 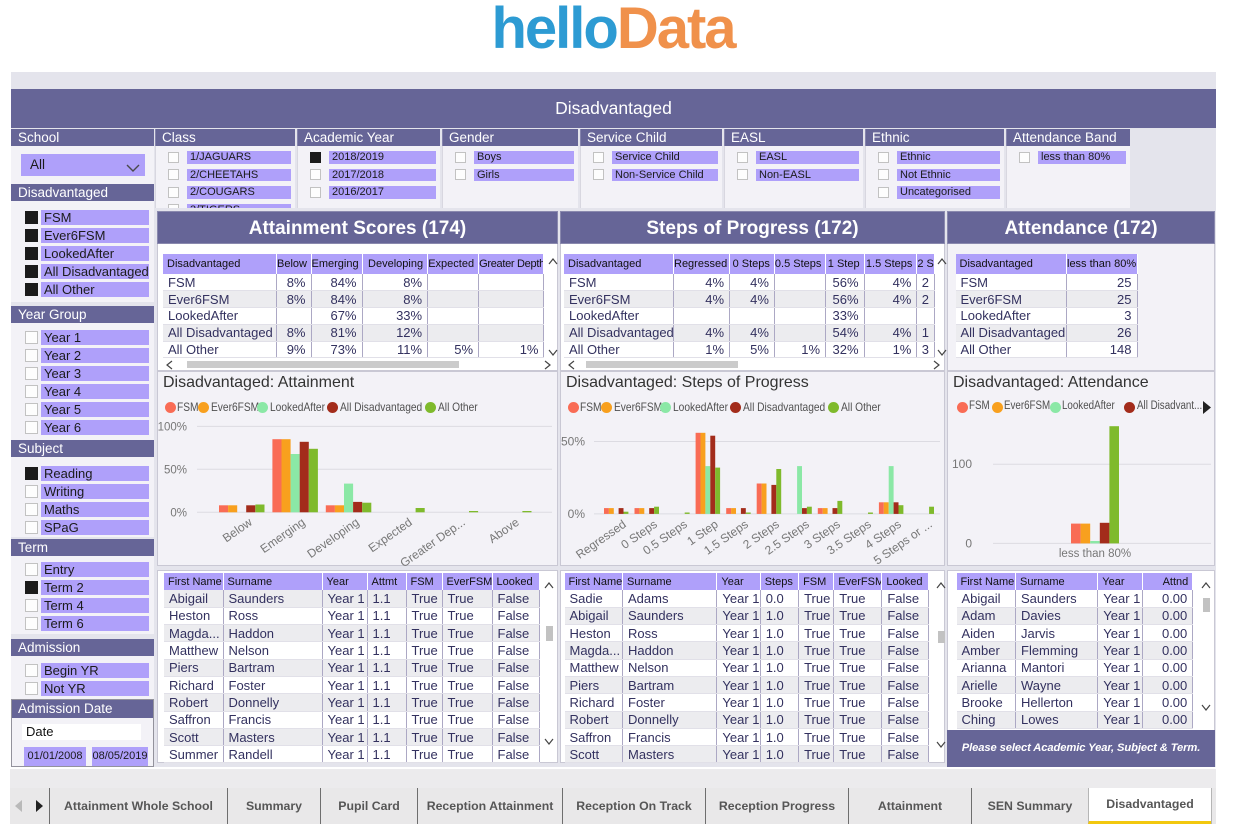 I want to click on svg-text: 100, so click(x=962, y=464).